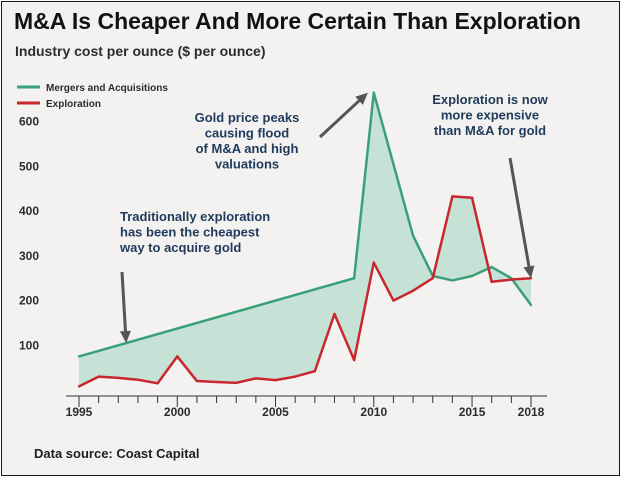  I want to click on y-tick-label: 500, so click(29, 166).